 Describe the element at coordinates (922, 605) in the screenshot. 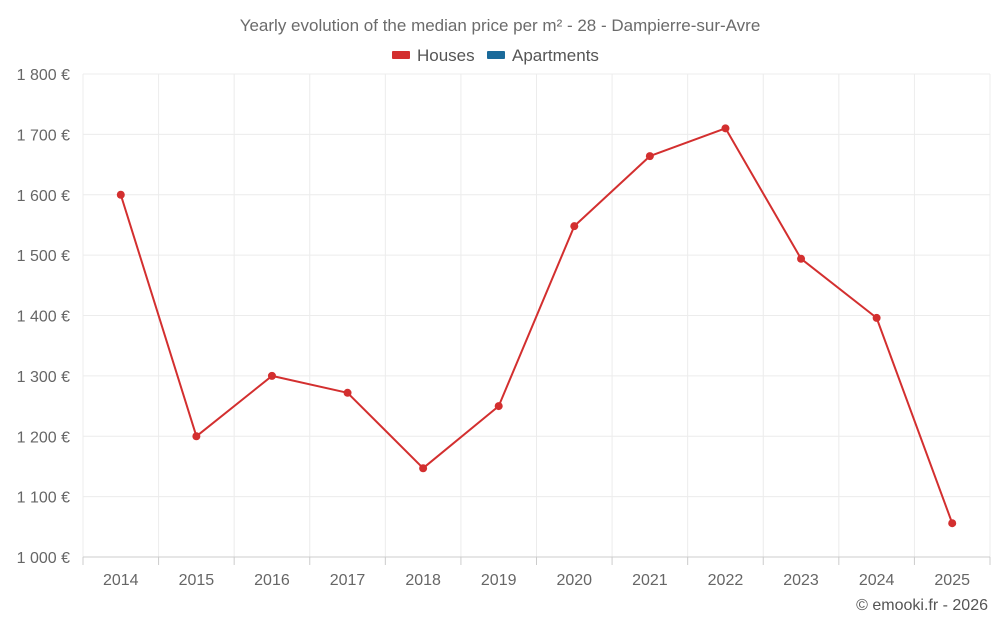

I see `credit-text: © emooki.fr - 2026` at that location.